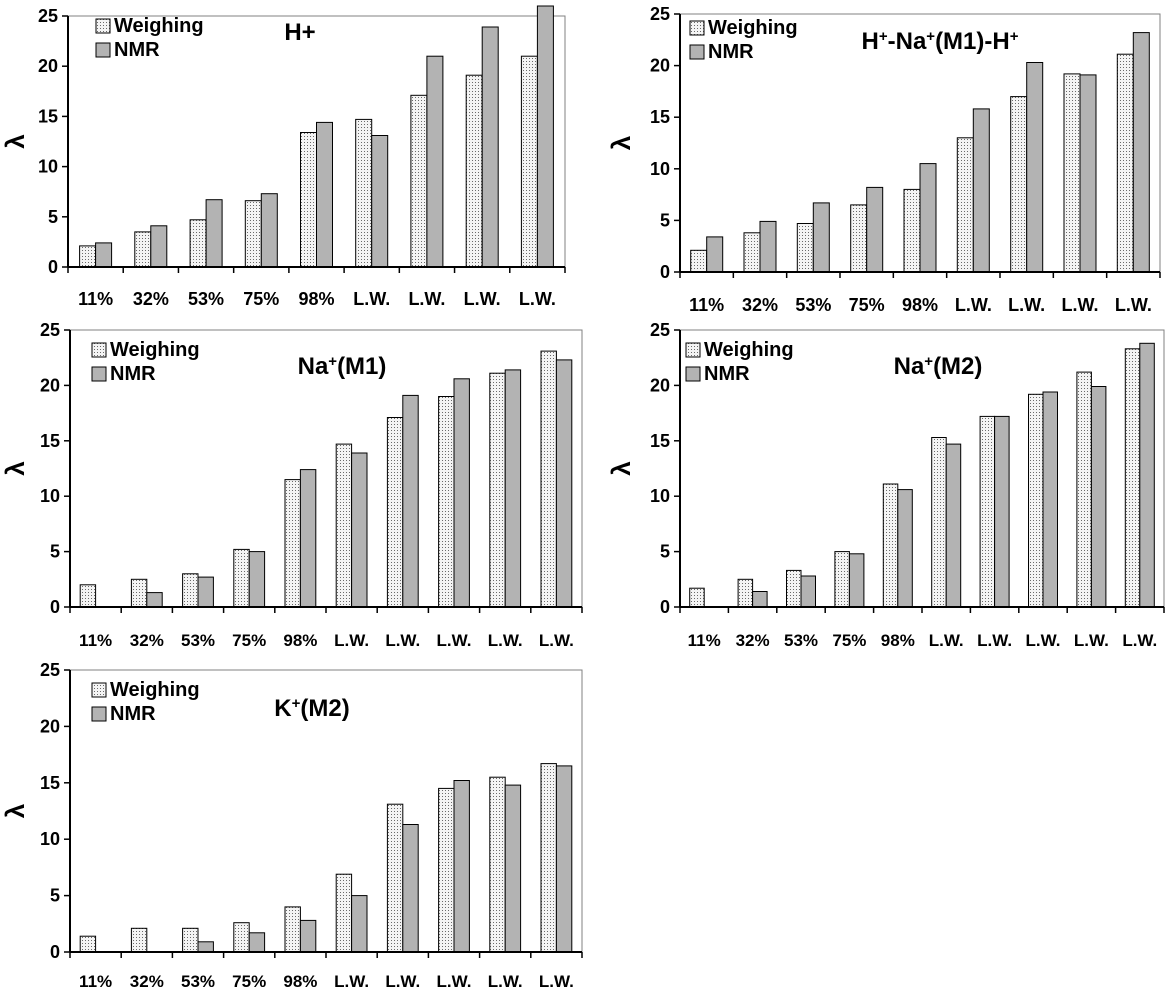  What do you see at coordinates (159, 26) in the screenshot?
I see `legend-label-weighing: Weighing` at bounding box center [159, 26].